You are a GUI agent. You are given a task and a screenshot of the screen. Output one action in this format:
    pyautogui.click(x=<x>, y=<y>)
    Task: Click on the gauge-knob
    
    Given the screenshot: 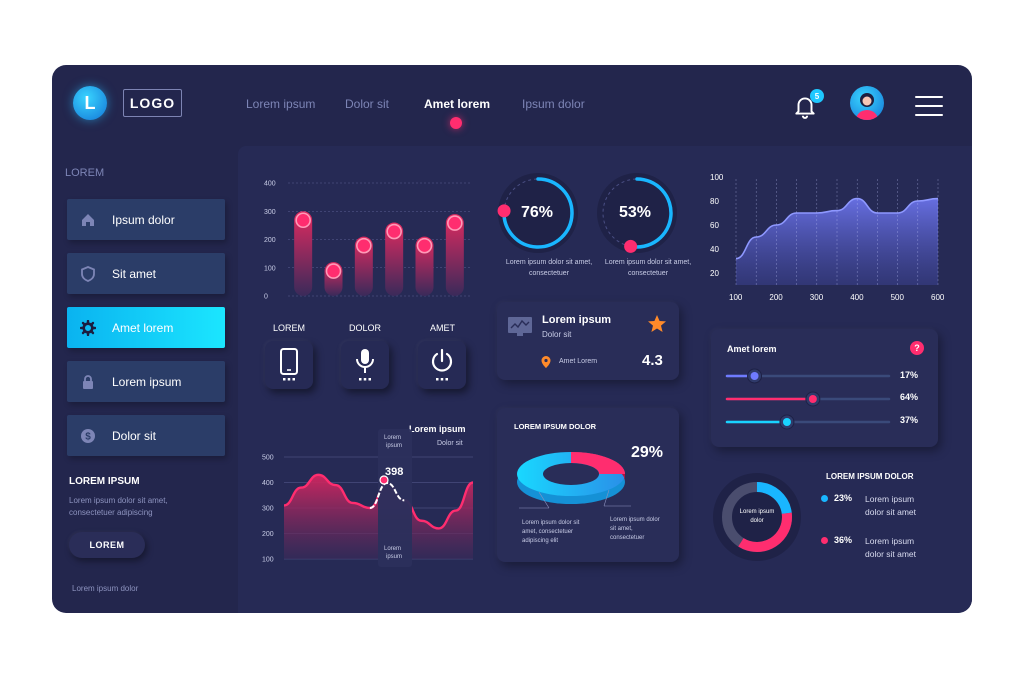 What is the action you would take?
    pyautogui.click(x=631, y=246)
    